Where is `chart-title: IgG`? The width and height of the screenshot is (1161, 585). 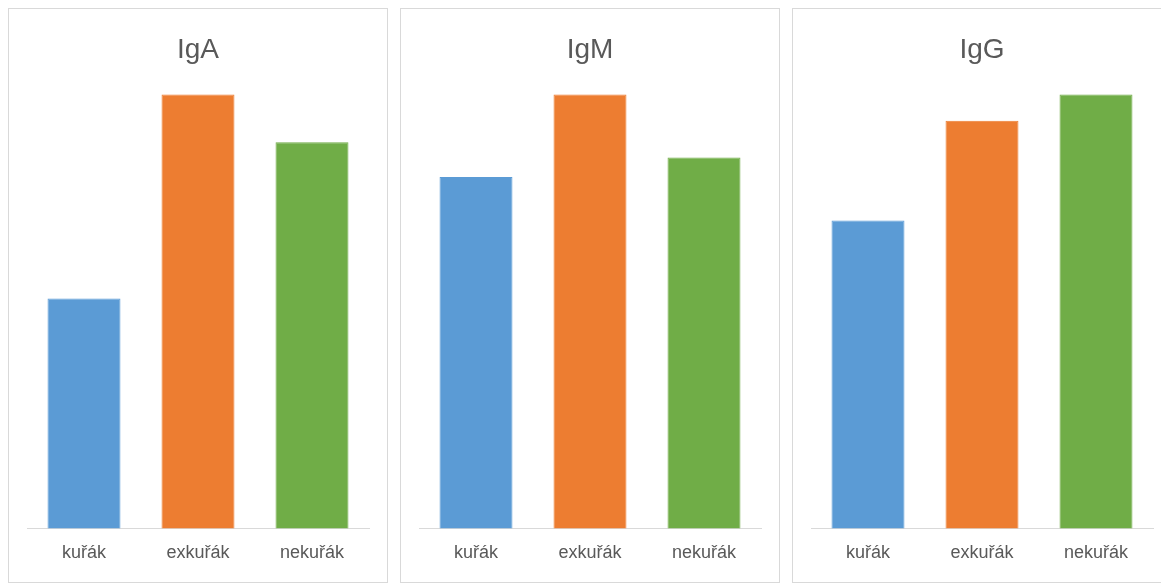
chart-title: IgG is located at coordinates (982, 48).